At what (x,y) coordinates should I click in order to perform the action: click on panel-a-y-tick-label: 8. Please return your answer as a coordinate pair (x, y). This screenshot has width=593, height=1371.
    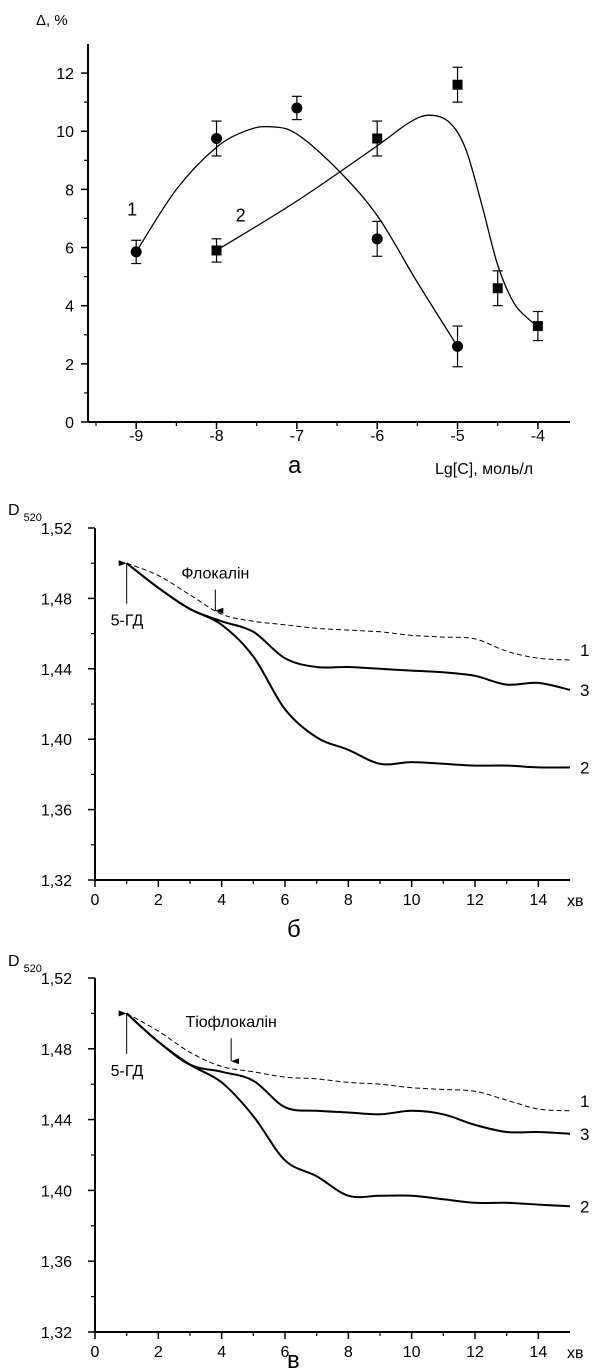
    Looking at the image, I should click on (69, 190).